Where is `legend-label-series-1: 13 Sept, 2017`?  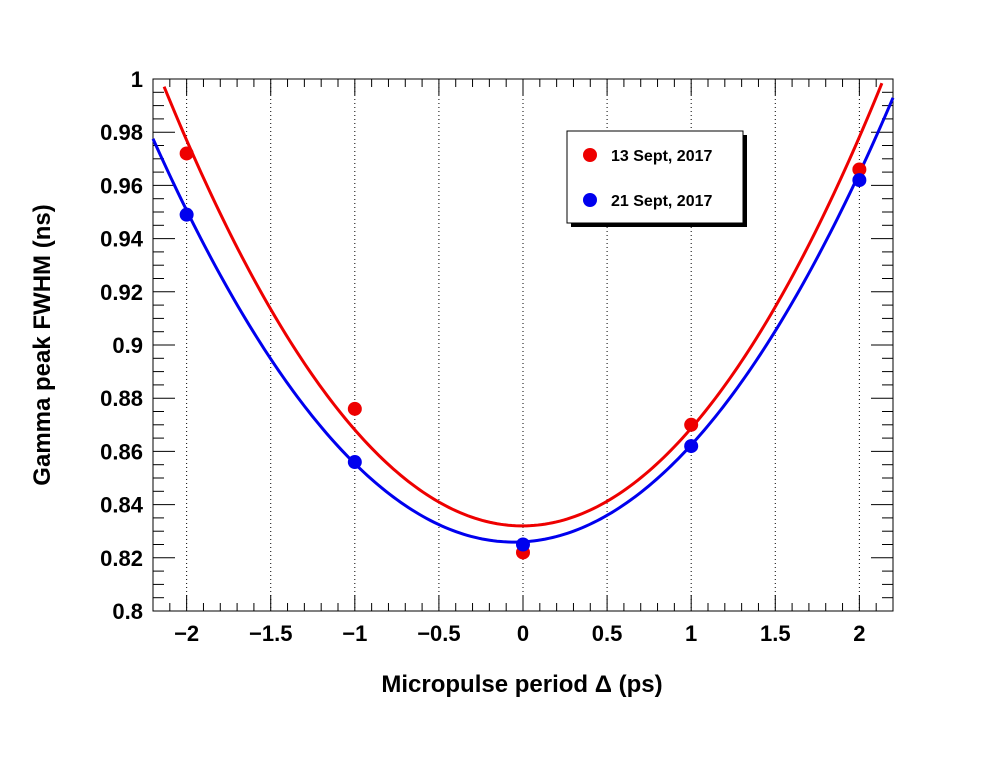
legend-label-series-1: 13 Sept, 2017 is located at coordinates (662, 156).